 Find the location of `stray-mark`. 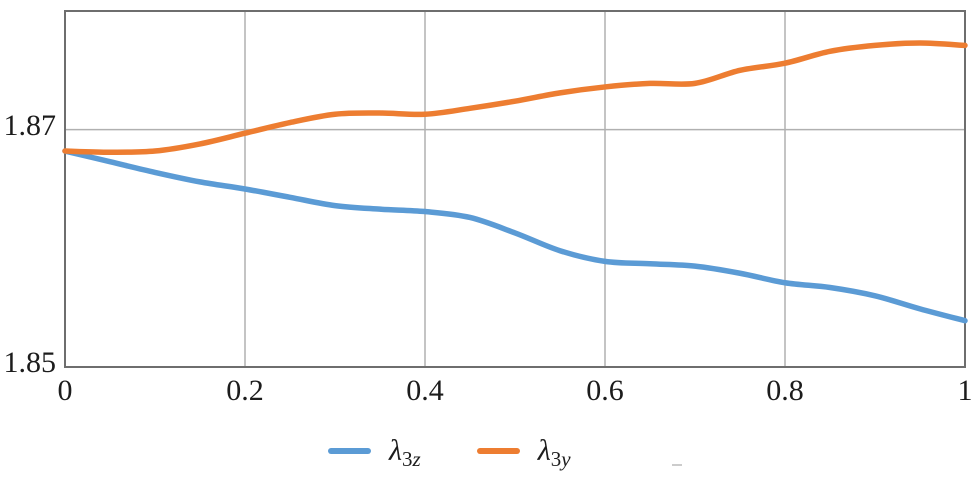

stray-mark is located at coordinates (677, 465).